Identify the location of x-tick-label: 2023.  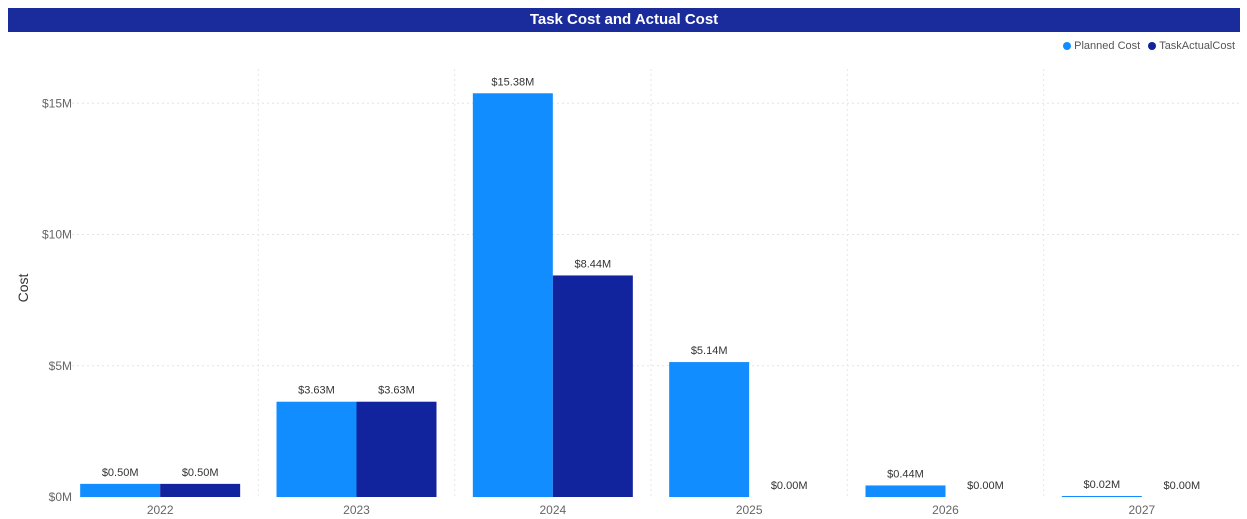
(356, 510).